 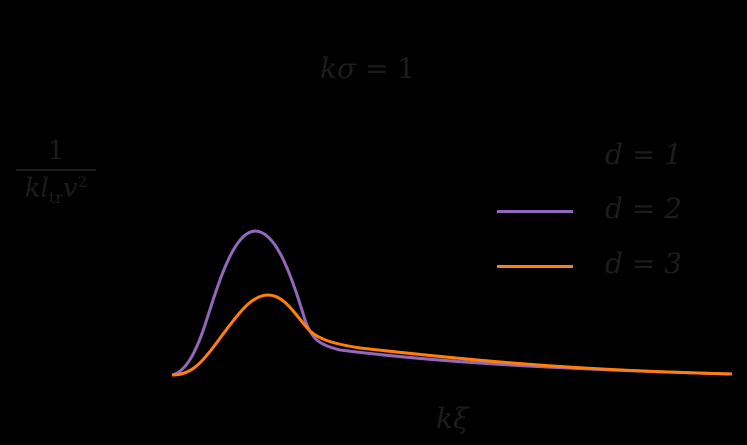 I want to click on legend-swatch-d3, so click(x=535, y=266).